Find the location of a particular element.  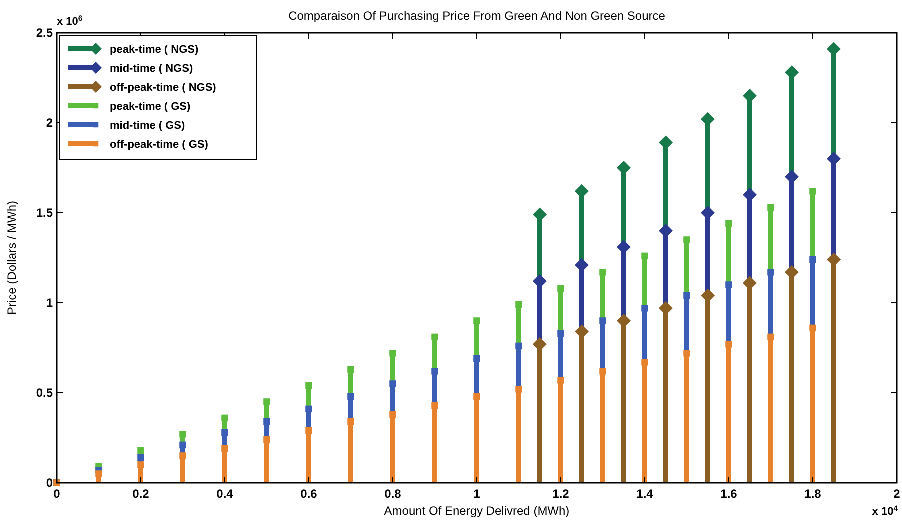

x-tick-label: 0.6 is located at coordinates (309, 494).